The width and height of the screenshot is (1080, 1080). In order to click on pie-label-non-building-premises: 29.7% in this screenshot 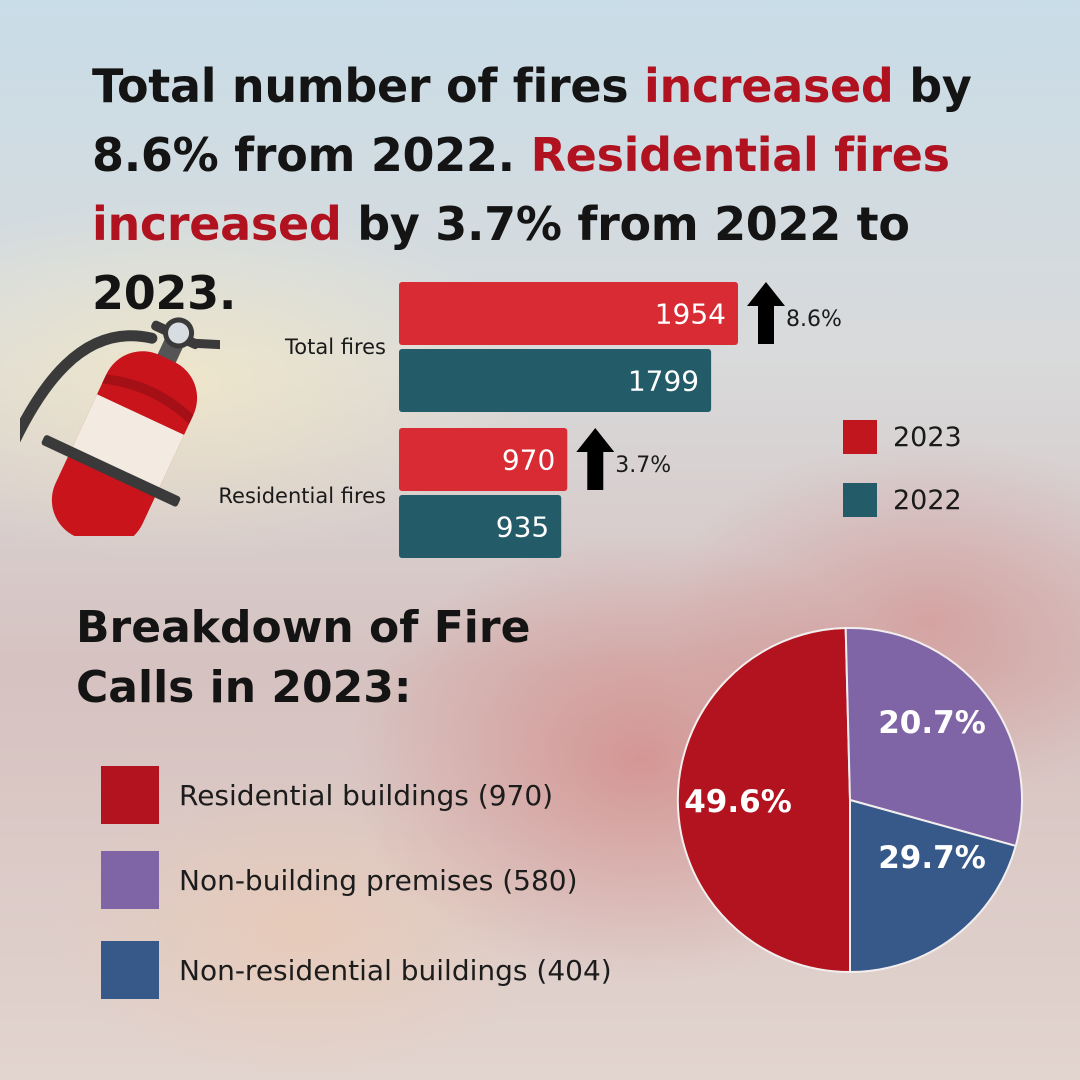, I will do `click(932, 858)`.